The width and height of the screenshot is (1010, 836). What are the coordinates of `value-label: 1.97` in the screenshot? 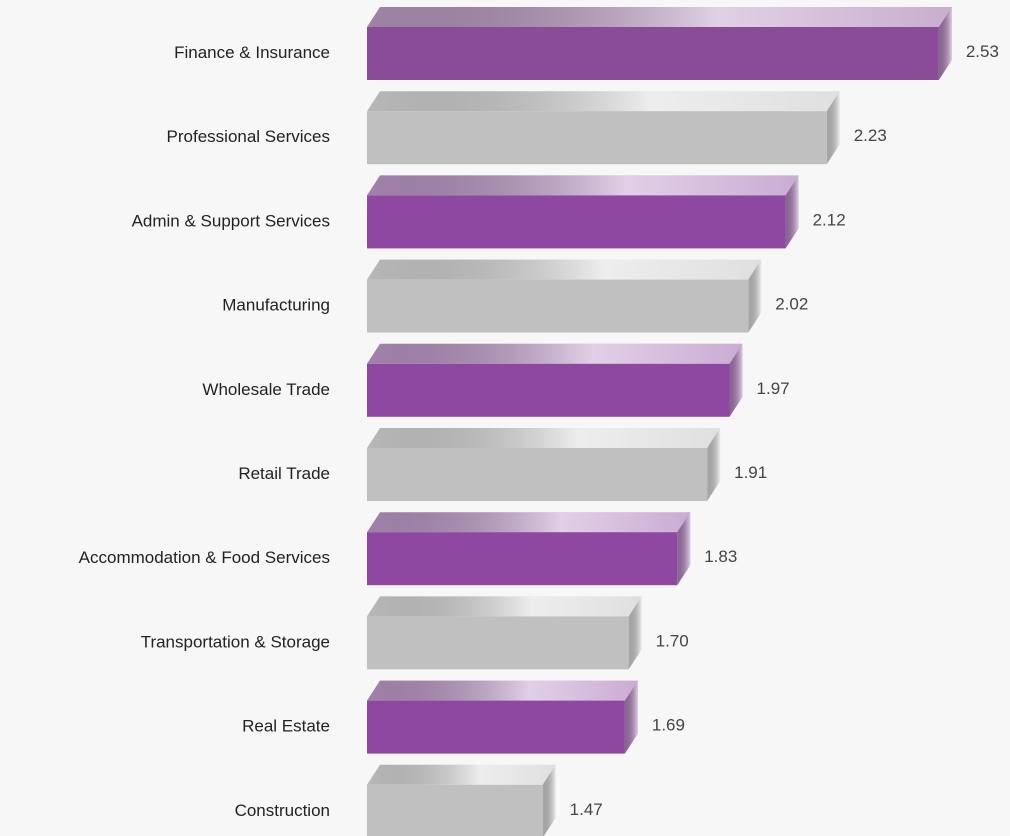 It's located at (773, 388).